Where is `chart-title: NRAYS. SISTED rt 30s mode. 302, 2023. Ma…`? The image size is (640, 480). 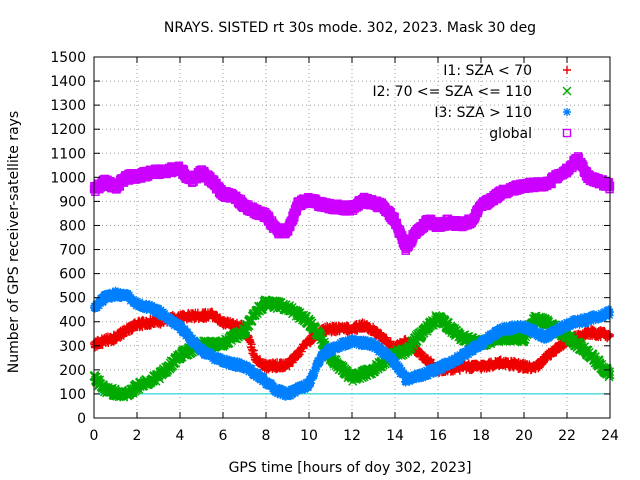
chart-title: NRAYS. SISTED rt 30s mode. 302, 2023. Ma… is located at coordinates (350, 28).